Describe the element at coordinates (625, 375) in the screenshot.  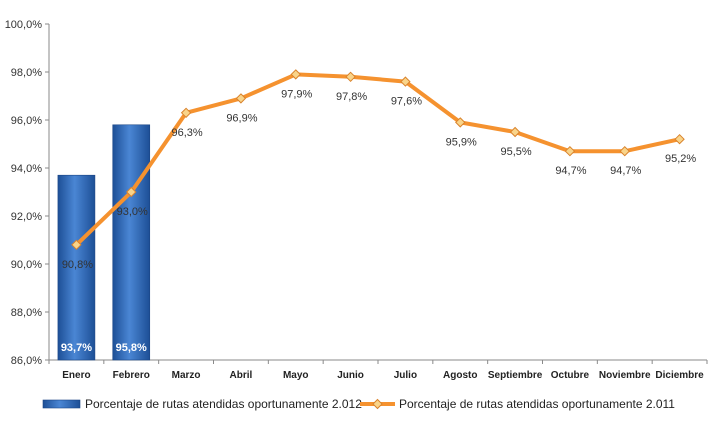
I see `x-tick-label: Noviembre` at that location.